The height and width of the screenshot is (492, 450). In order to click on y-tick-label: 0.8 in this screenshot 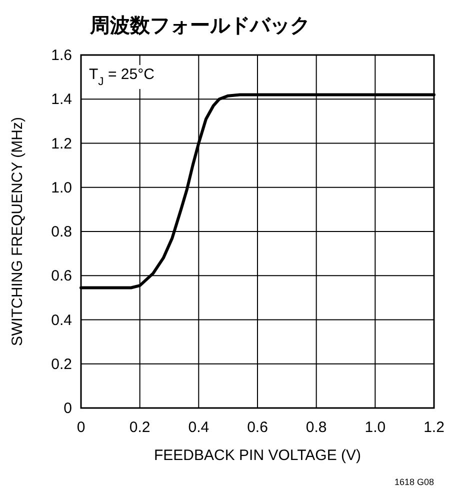, I will do `click(61, 232)`.